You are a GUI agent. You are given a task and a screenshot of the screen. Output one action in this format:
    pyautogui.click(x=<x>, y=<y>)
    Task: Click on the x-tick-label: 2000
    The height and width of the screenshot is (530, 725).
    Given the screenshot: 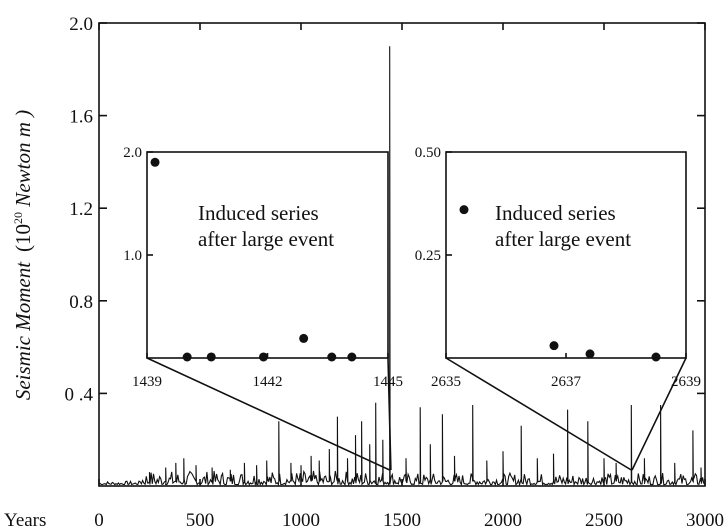 What is the action you would take?
    pyautogui.click(x=503, y=520)
    